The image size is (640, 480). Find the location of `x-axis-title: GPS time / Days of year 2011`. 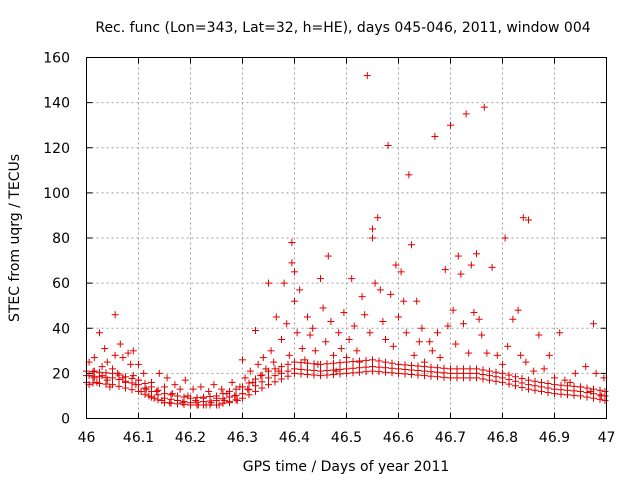

x-axis-title: GPS time / Days of year 2011 is located at coordinates (346, 467).